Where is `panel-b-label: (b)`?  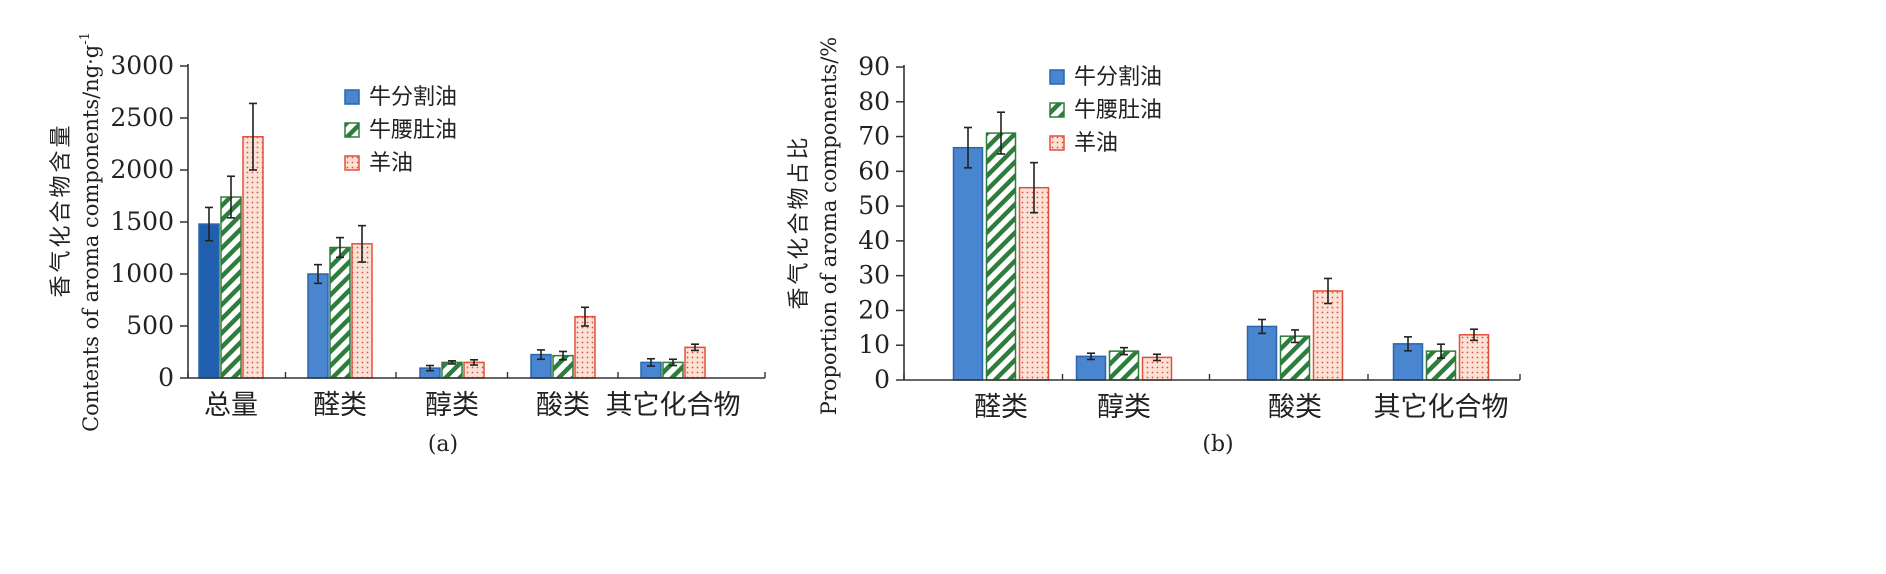
panel-b-label: (b) is located at coordinates (1217, 444).